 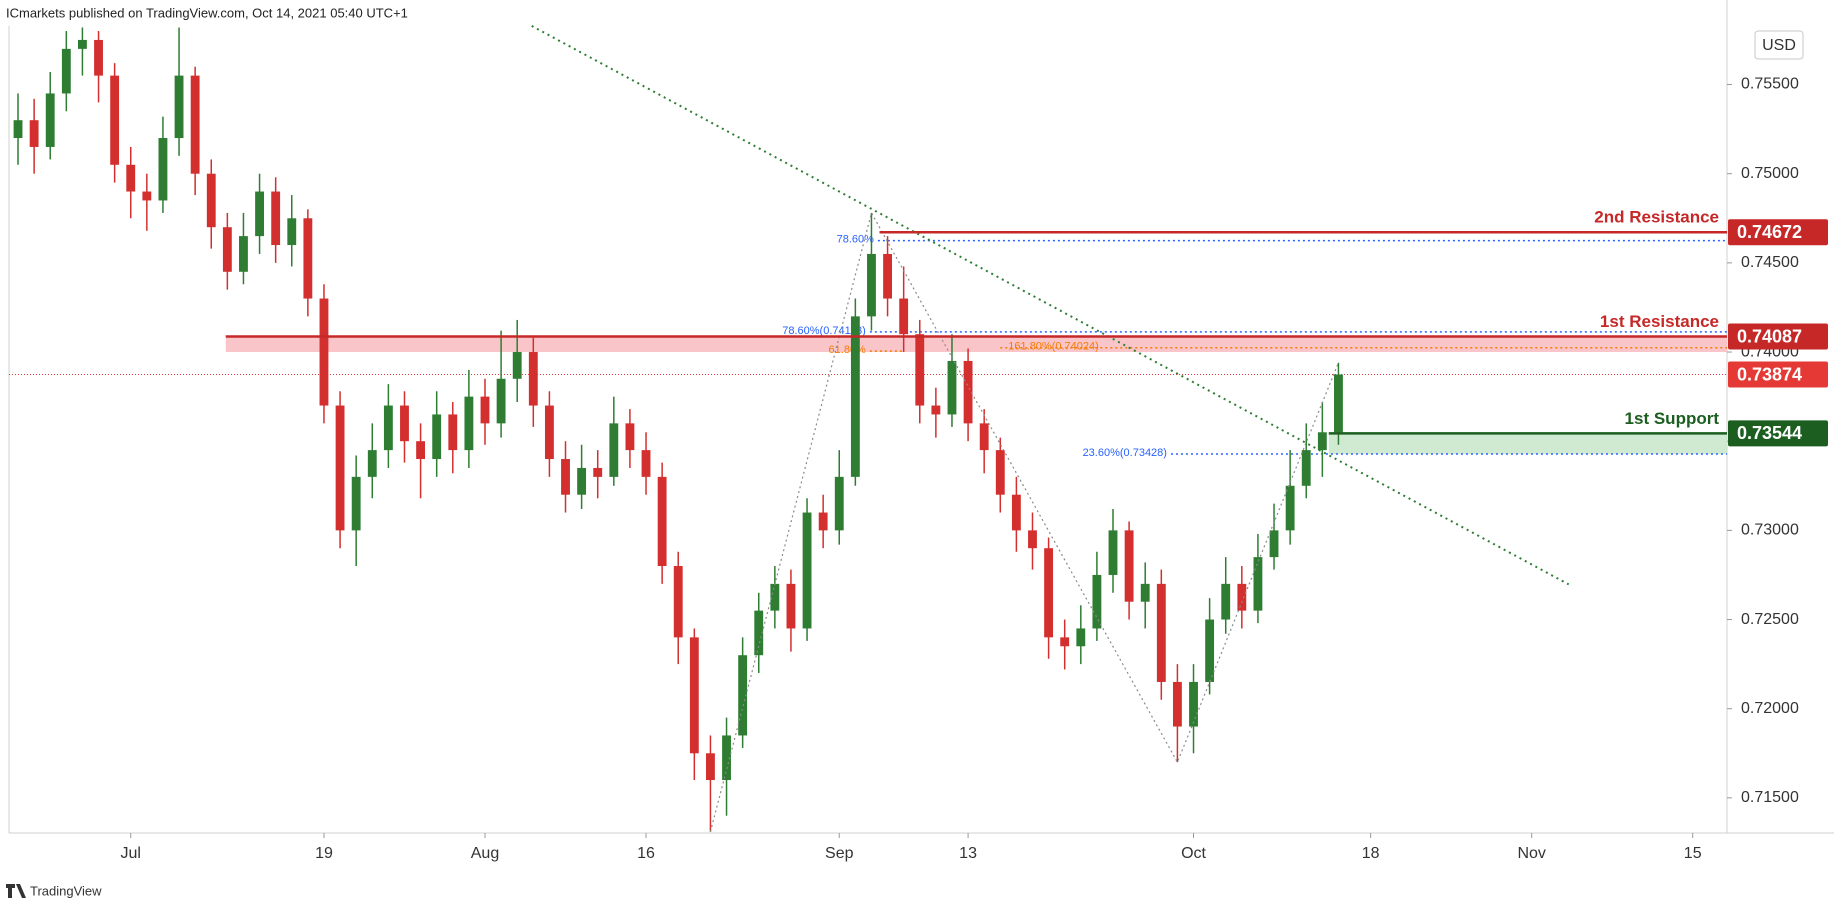 I want to click on level-label: 2nd Resistance, so click(x=1656, y=217).